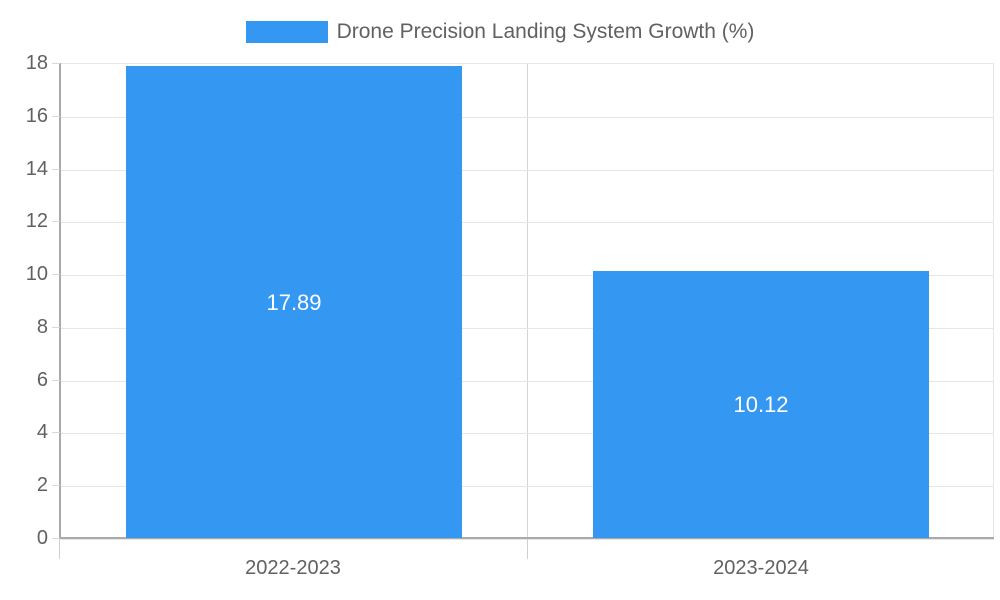  I want to click on y-axis-tick-labels: 0 2 4 6 8 10 12 14 16 18, so click(24, 300).